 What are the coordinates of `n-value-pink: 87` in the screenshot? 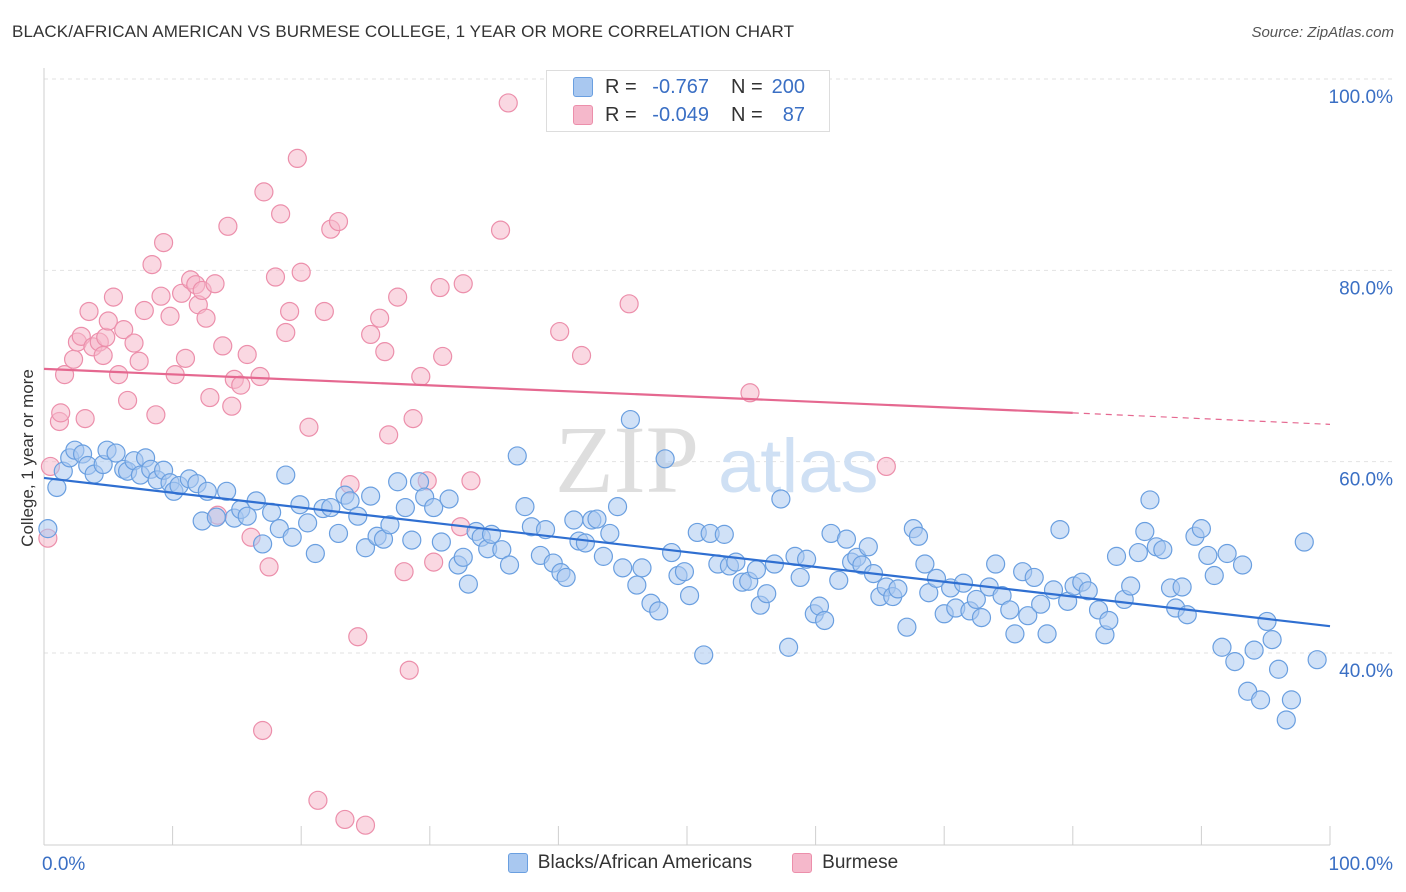 It's located at (793, 114).